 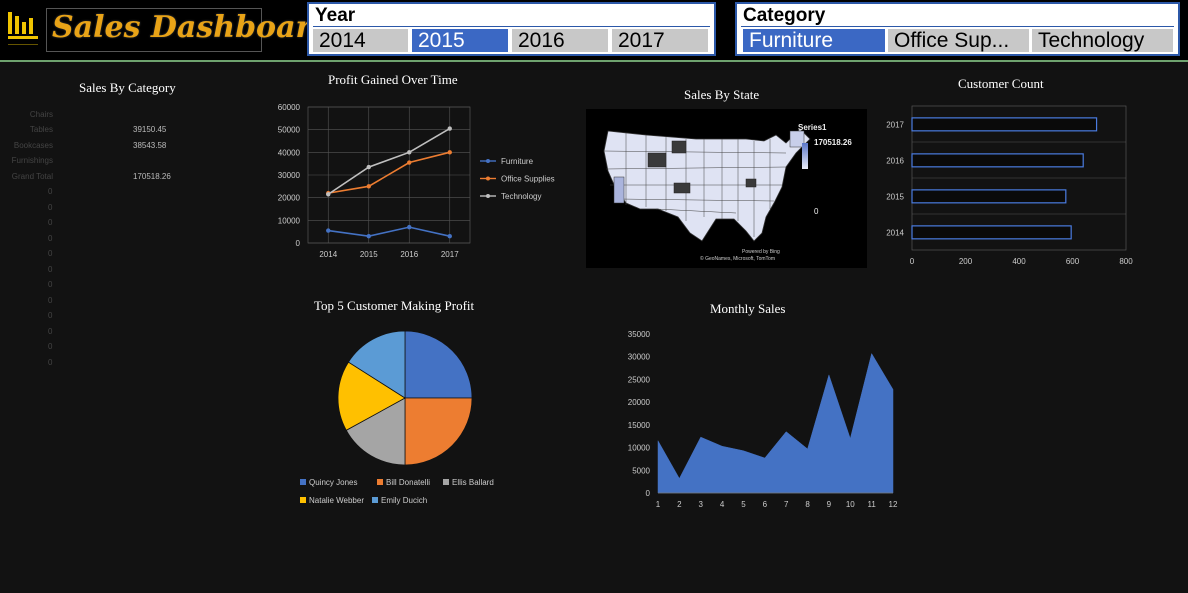 I want to click on map-legend-series: Series1, so click(x=812, y=127).